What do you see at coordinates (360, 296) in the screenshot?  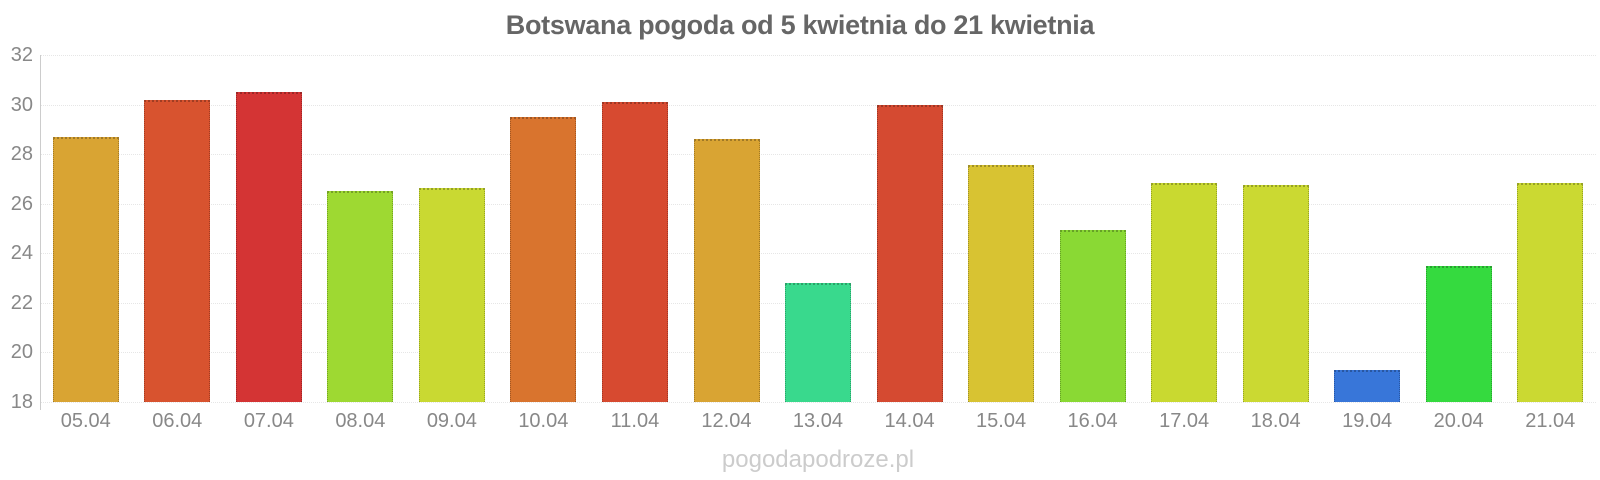 I see `bar-08.04` at bounding box center [360, 296].